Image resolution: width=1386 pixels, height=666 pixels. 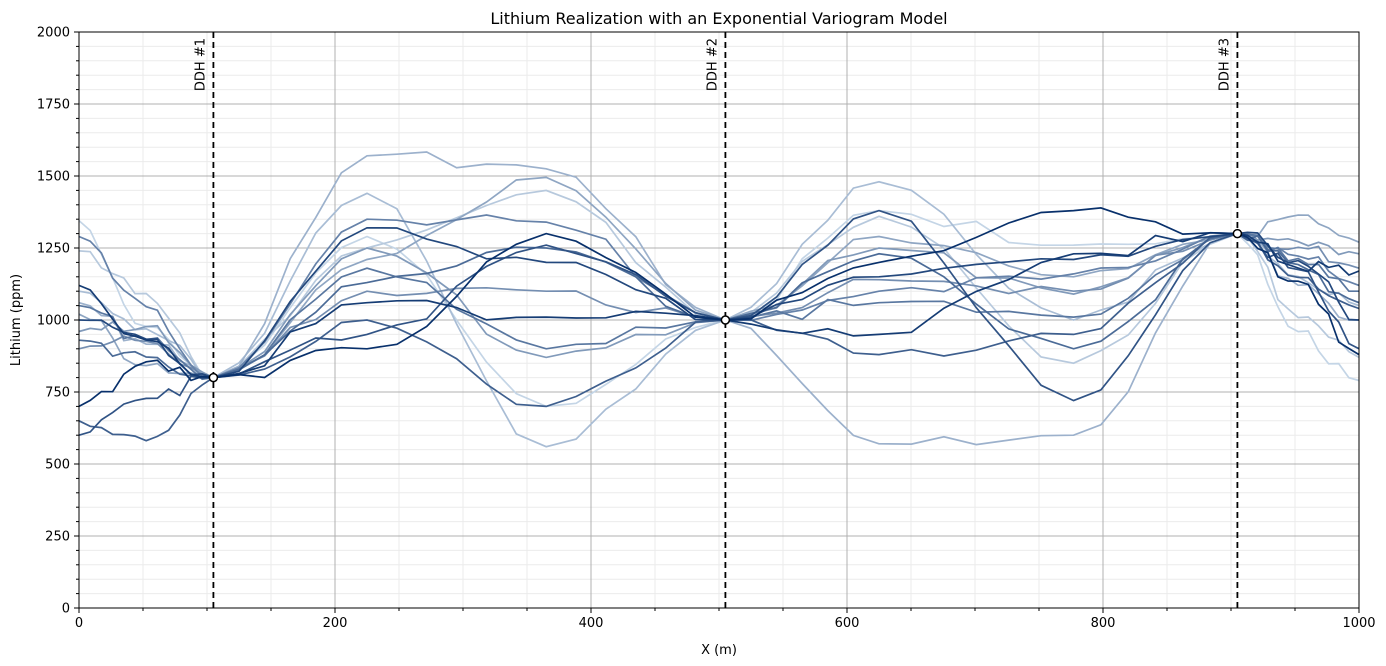 I want to click on y-tick-label: 250, so click(x=57, y=537).